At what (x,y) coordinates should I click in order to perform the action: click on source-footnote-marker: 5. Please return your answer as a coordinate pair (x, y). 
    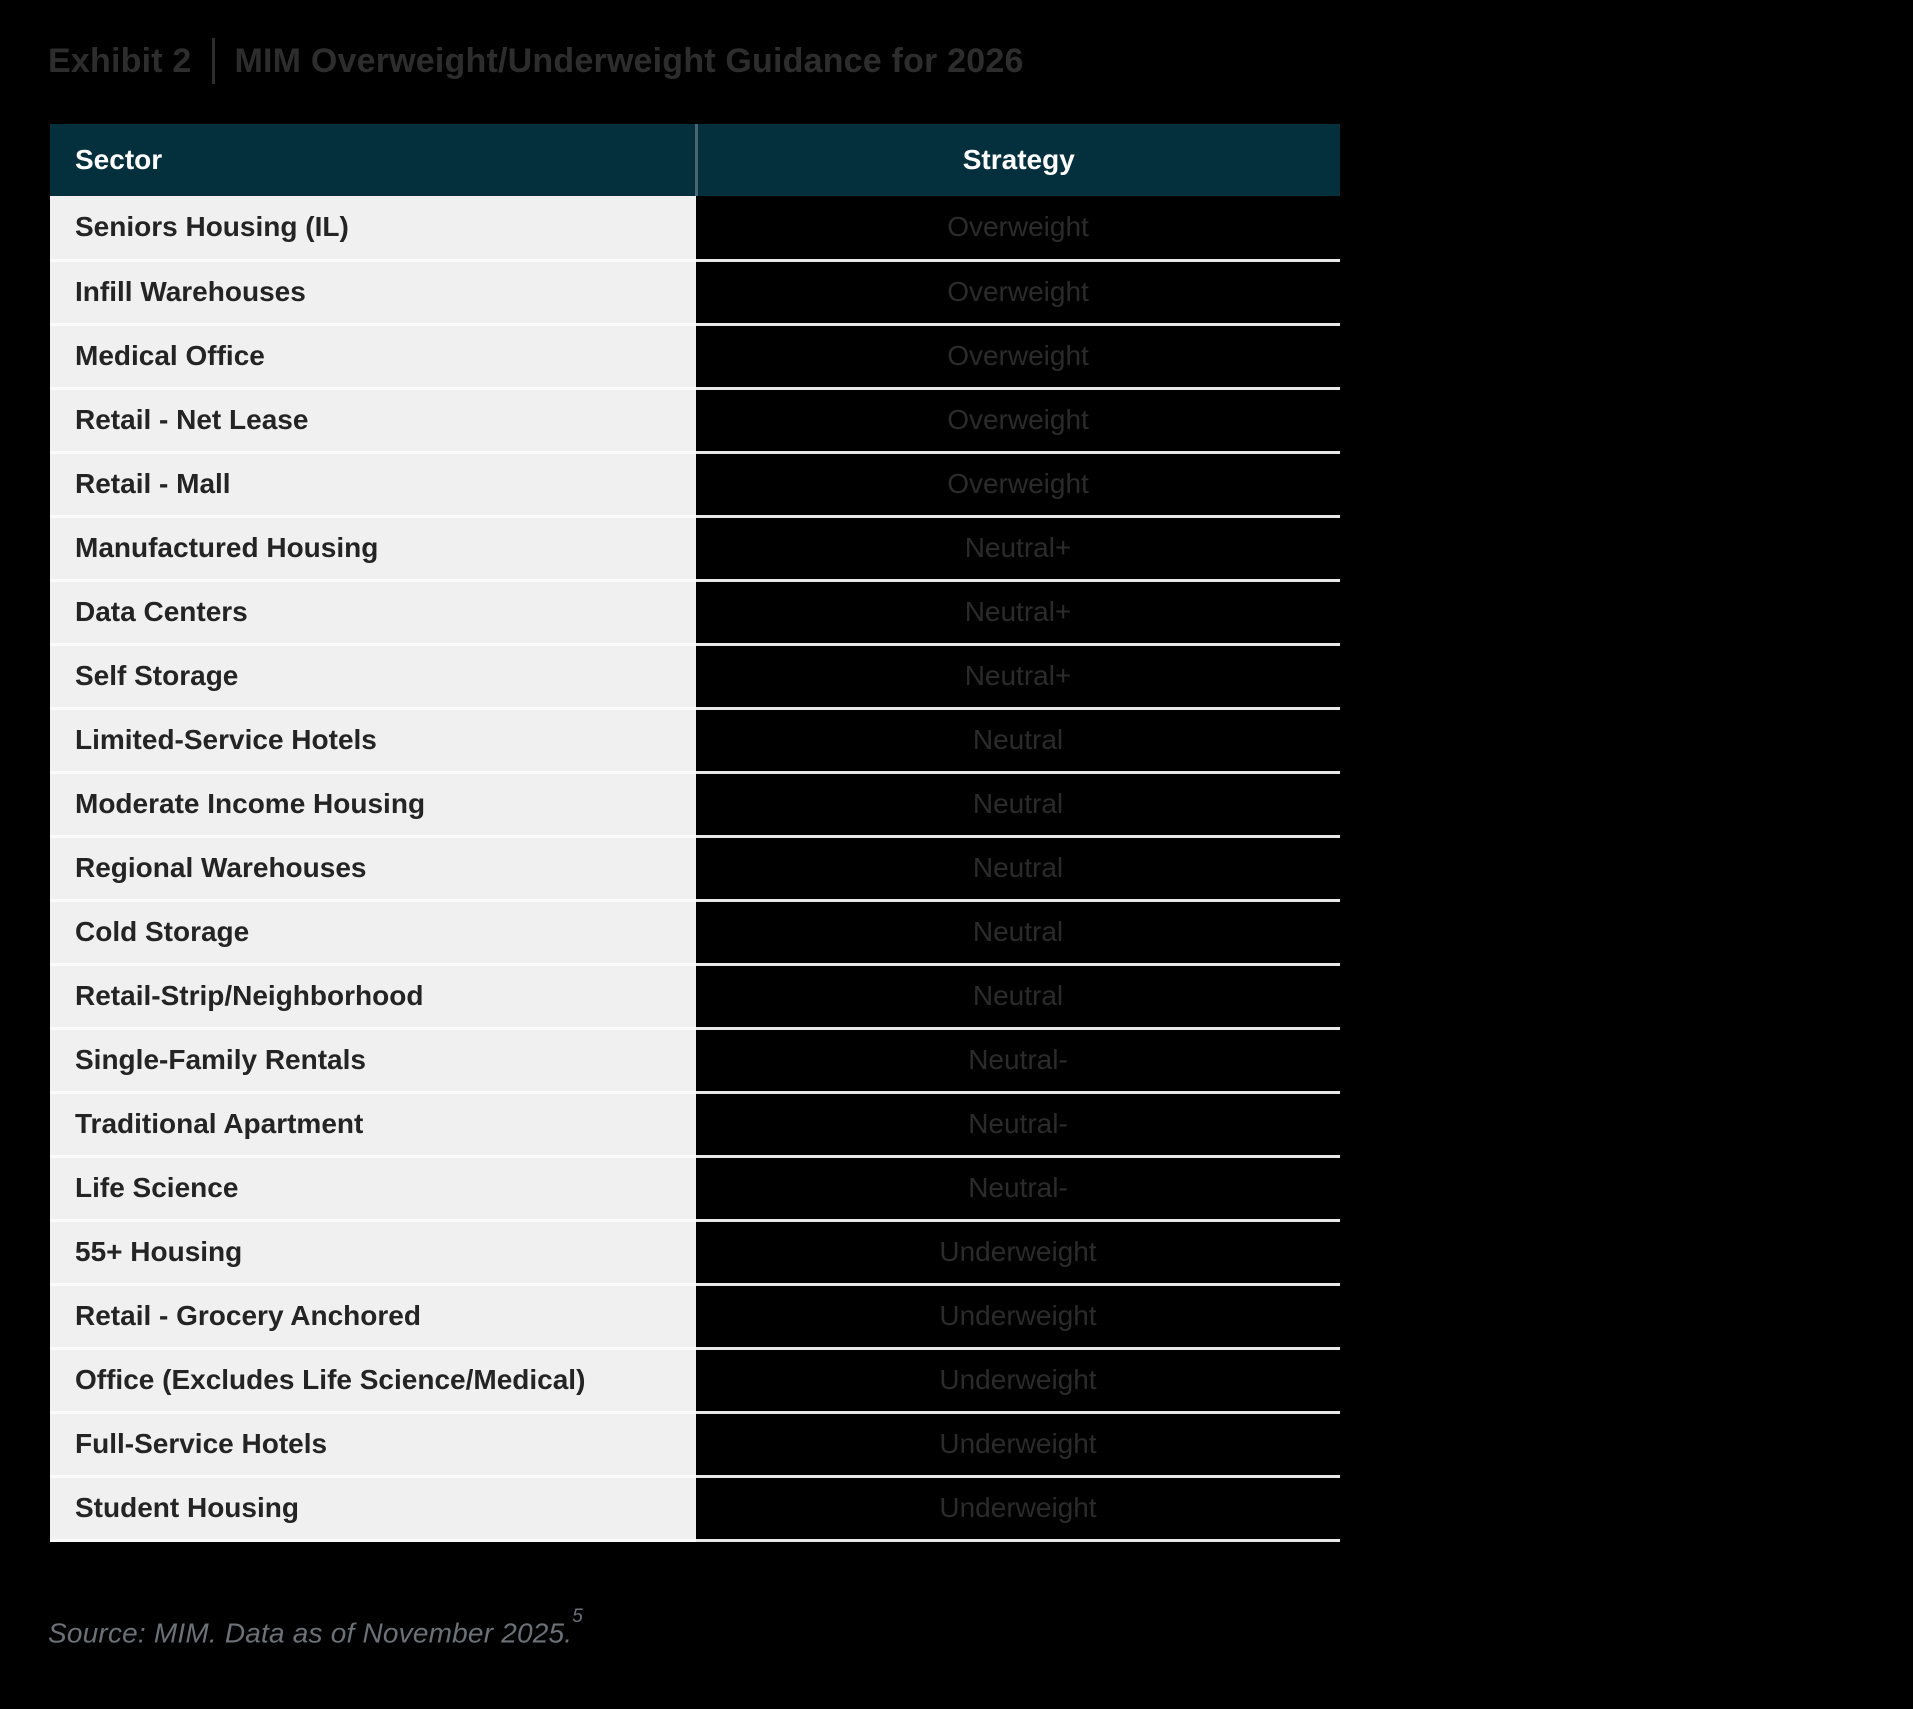
    Looking at the image, I should click on (578, 1616).